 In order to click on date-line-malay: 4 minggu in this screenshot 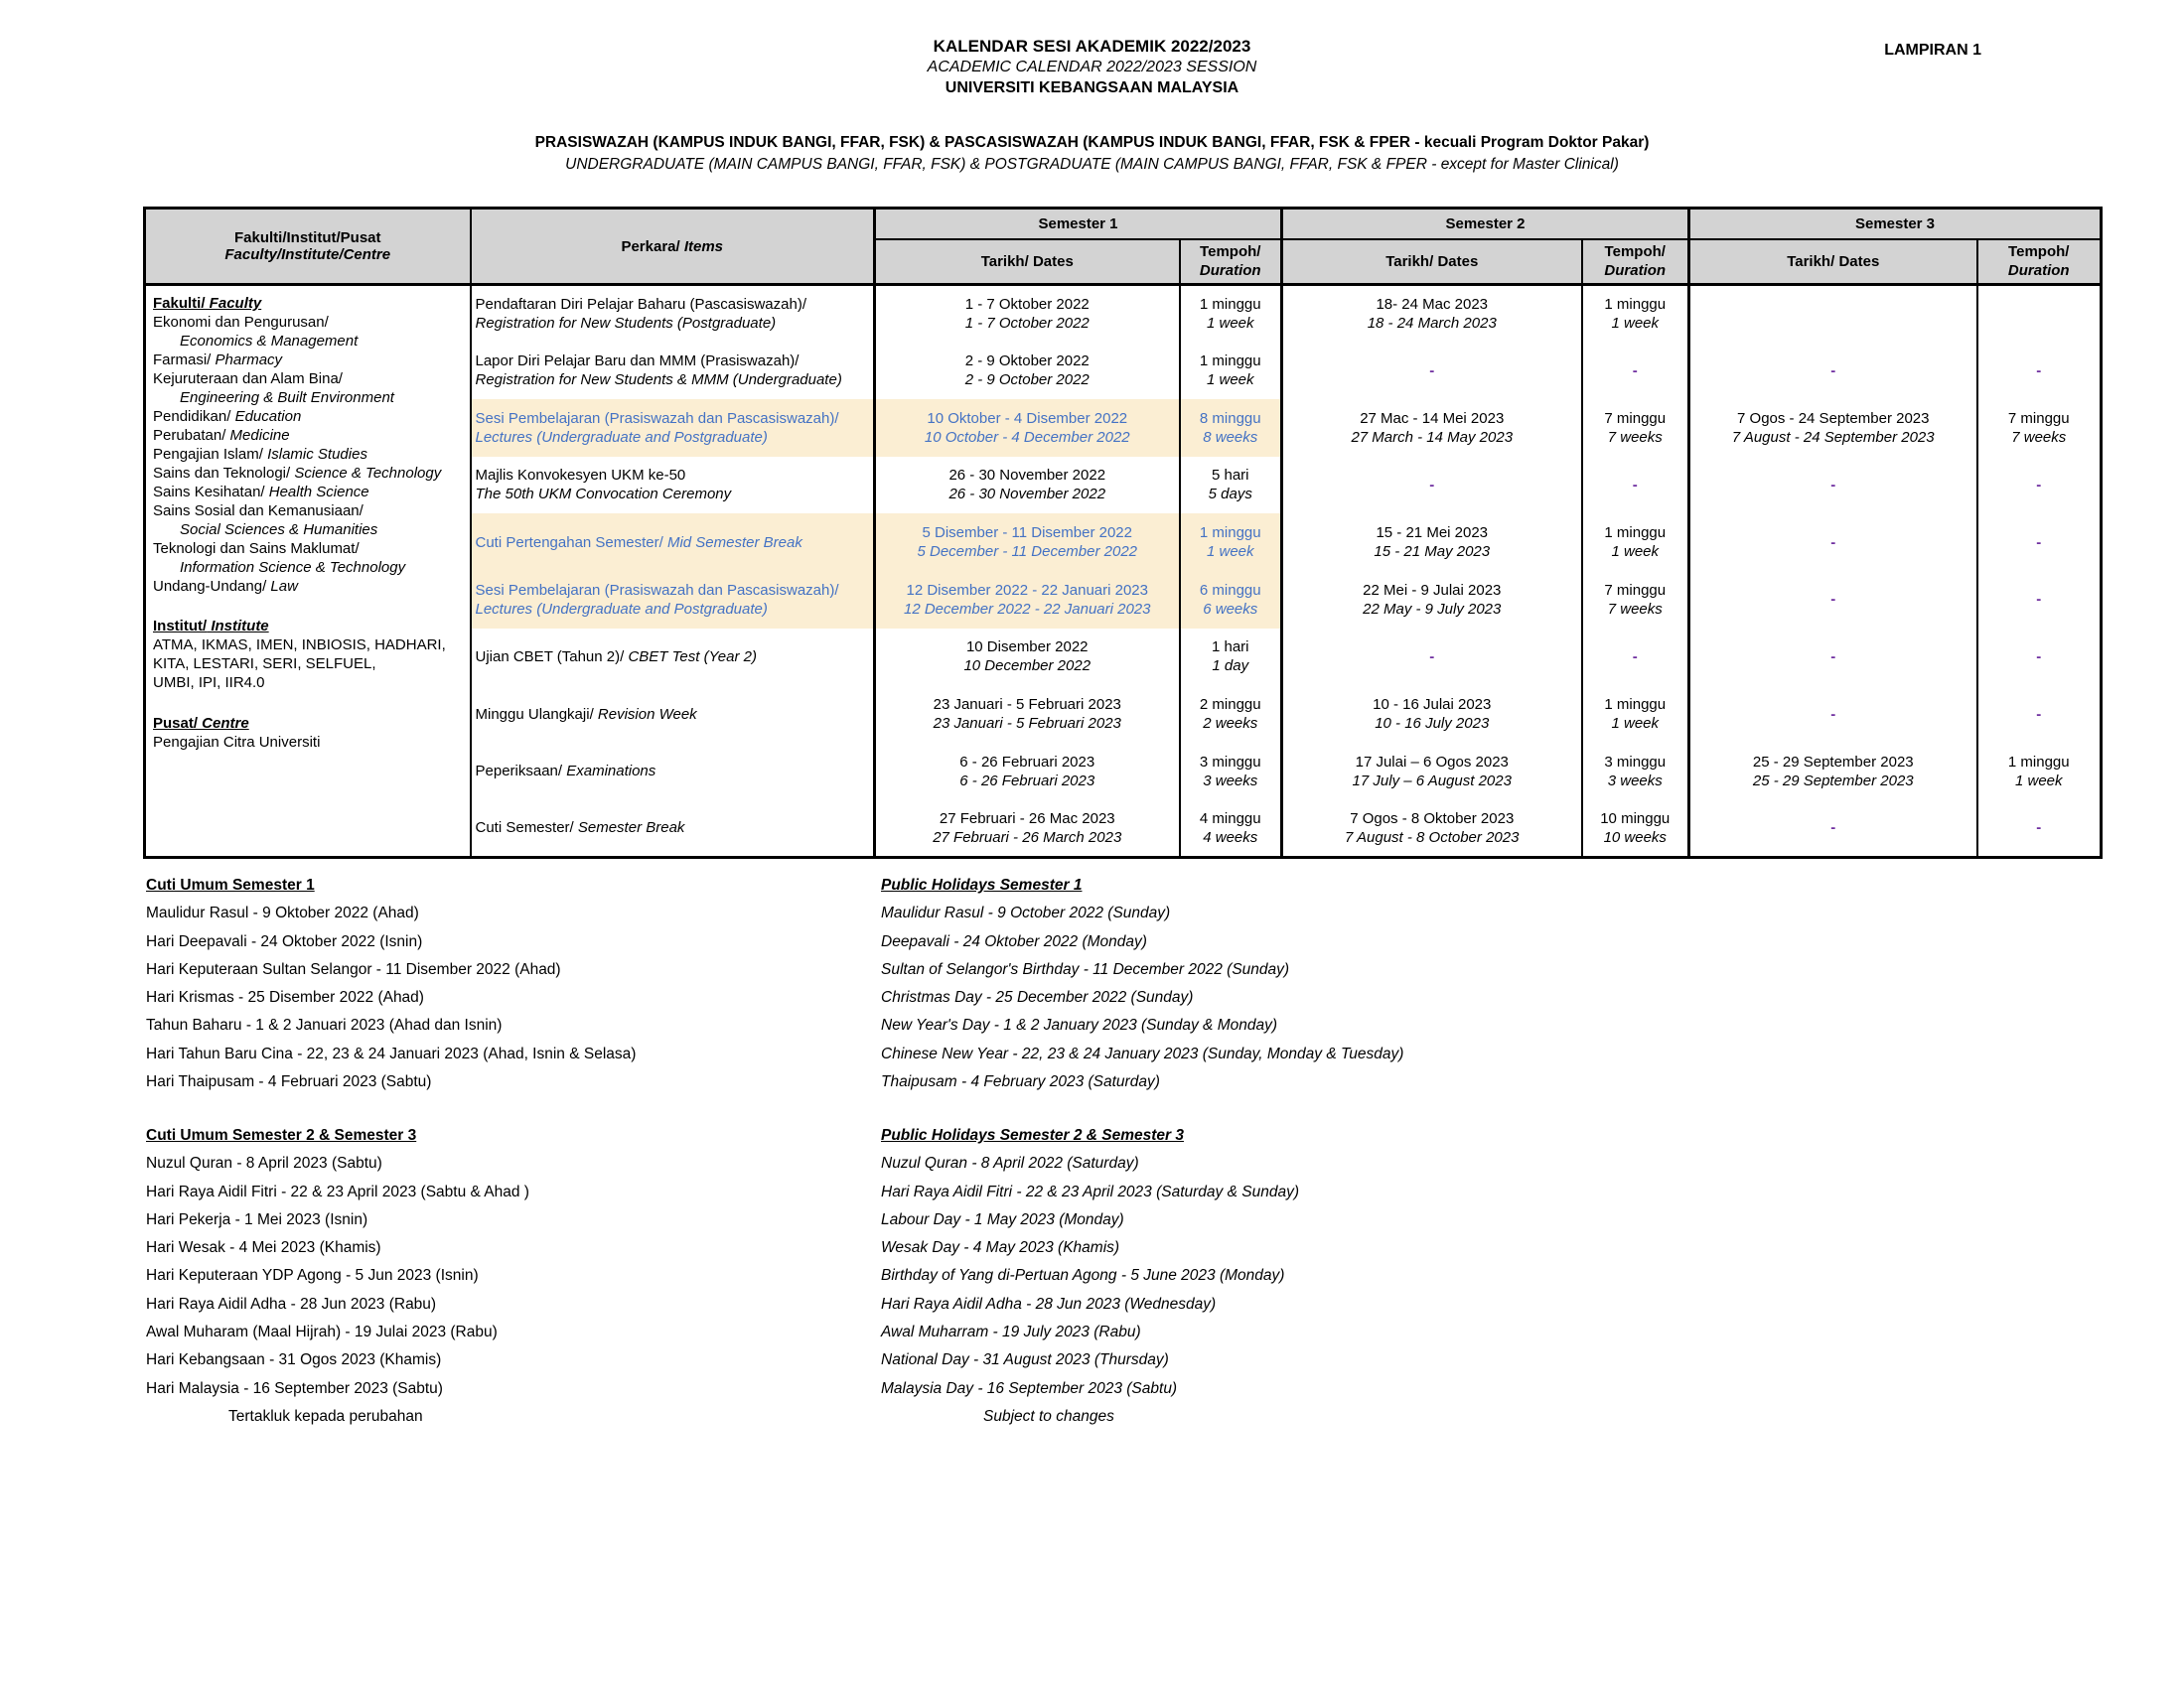, I will do `click(1230, 818)`.